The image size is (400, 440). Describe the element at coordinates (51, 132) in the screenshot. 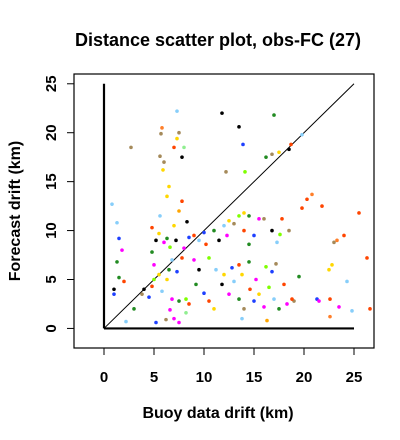

I see `y-tick-label: 20` at that location.